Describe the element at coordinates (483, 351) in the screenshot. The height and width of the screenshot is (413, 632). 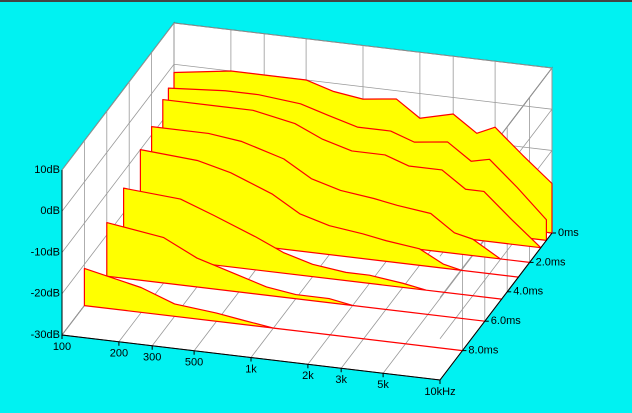
I see `z-tick-label: 8.0ms` at that location.